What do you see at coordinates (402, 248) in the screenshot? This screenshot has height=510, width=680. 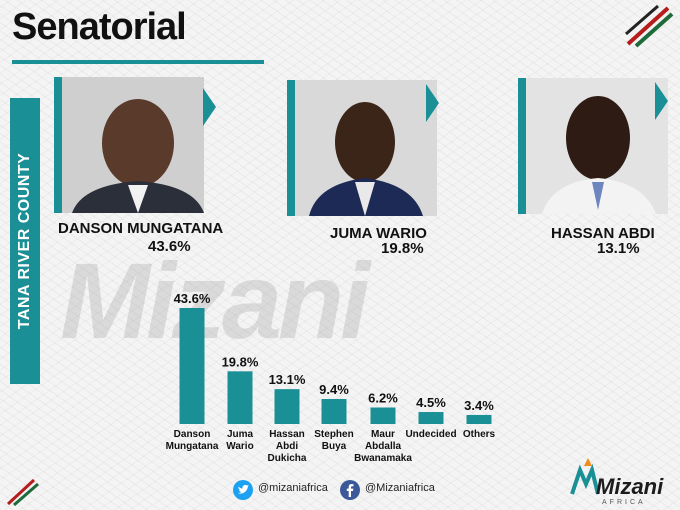 I see `candidate-percent-2: 19.8%` at bounding box center [402, 248].